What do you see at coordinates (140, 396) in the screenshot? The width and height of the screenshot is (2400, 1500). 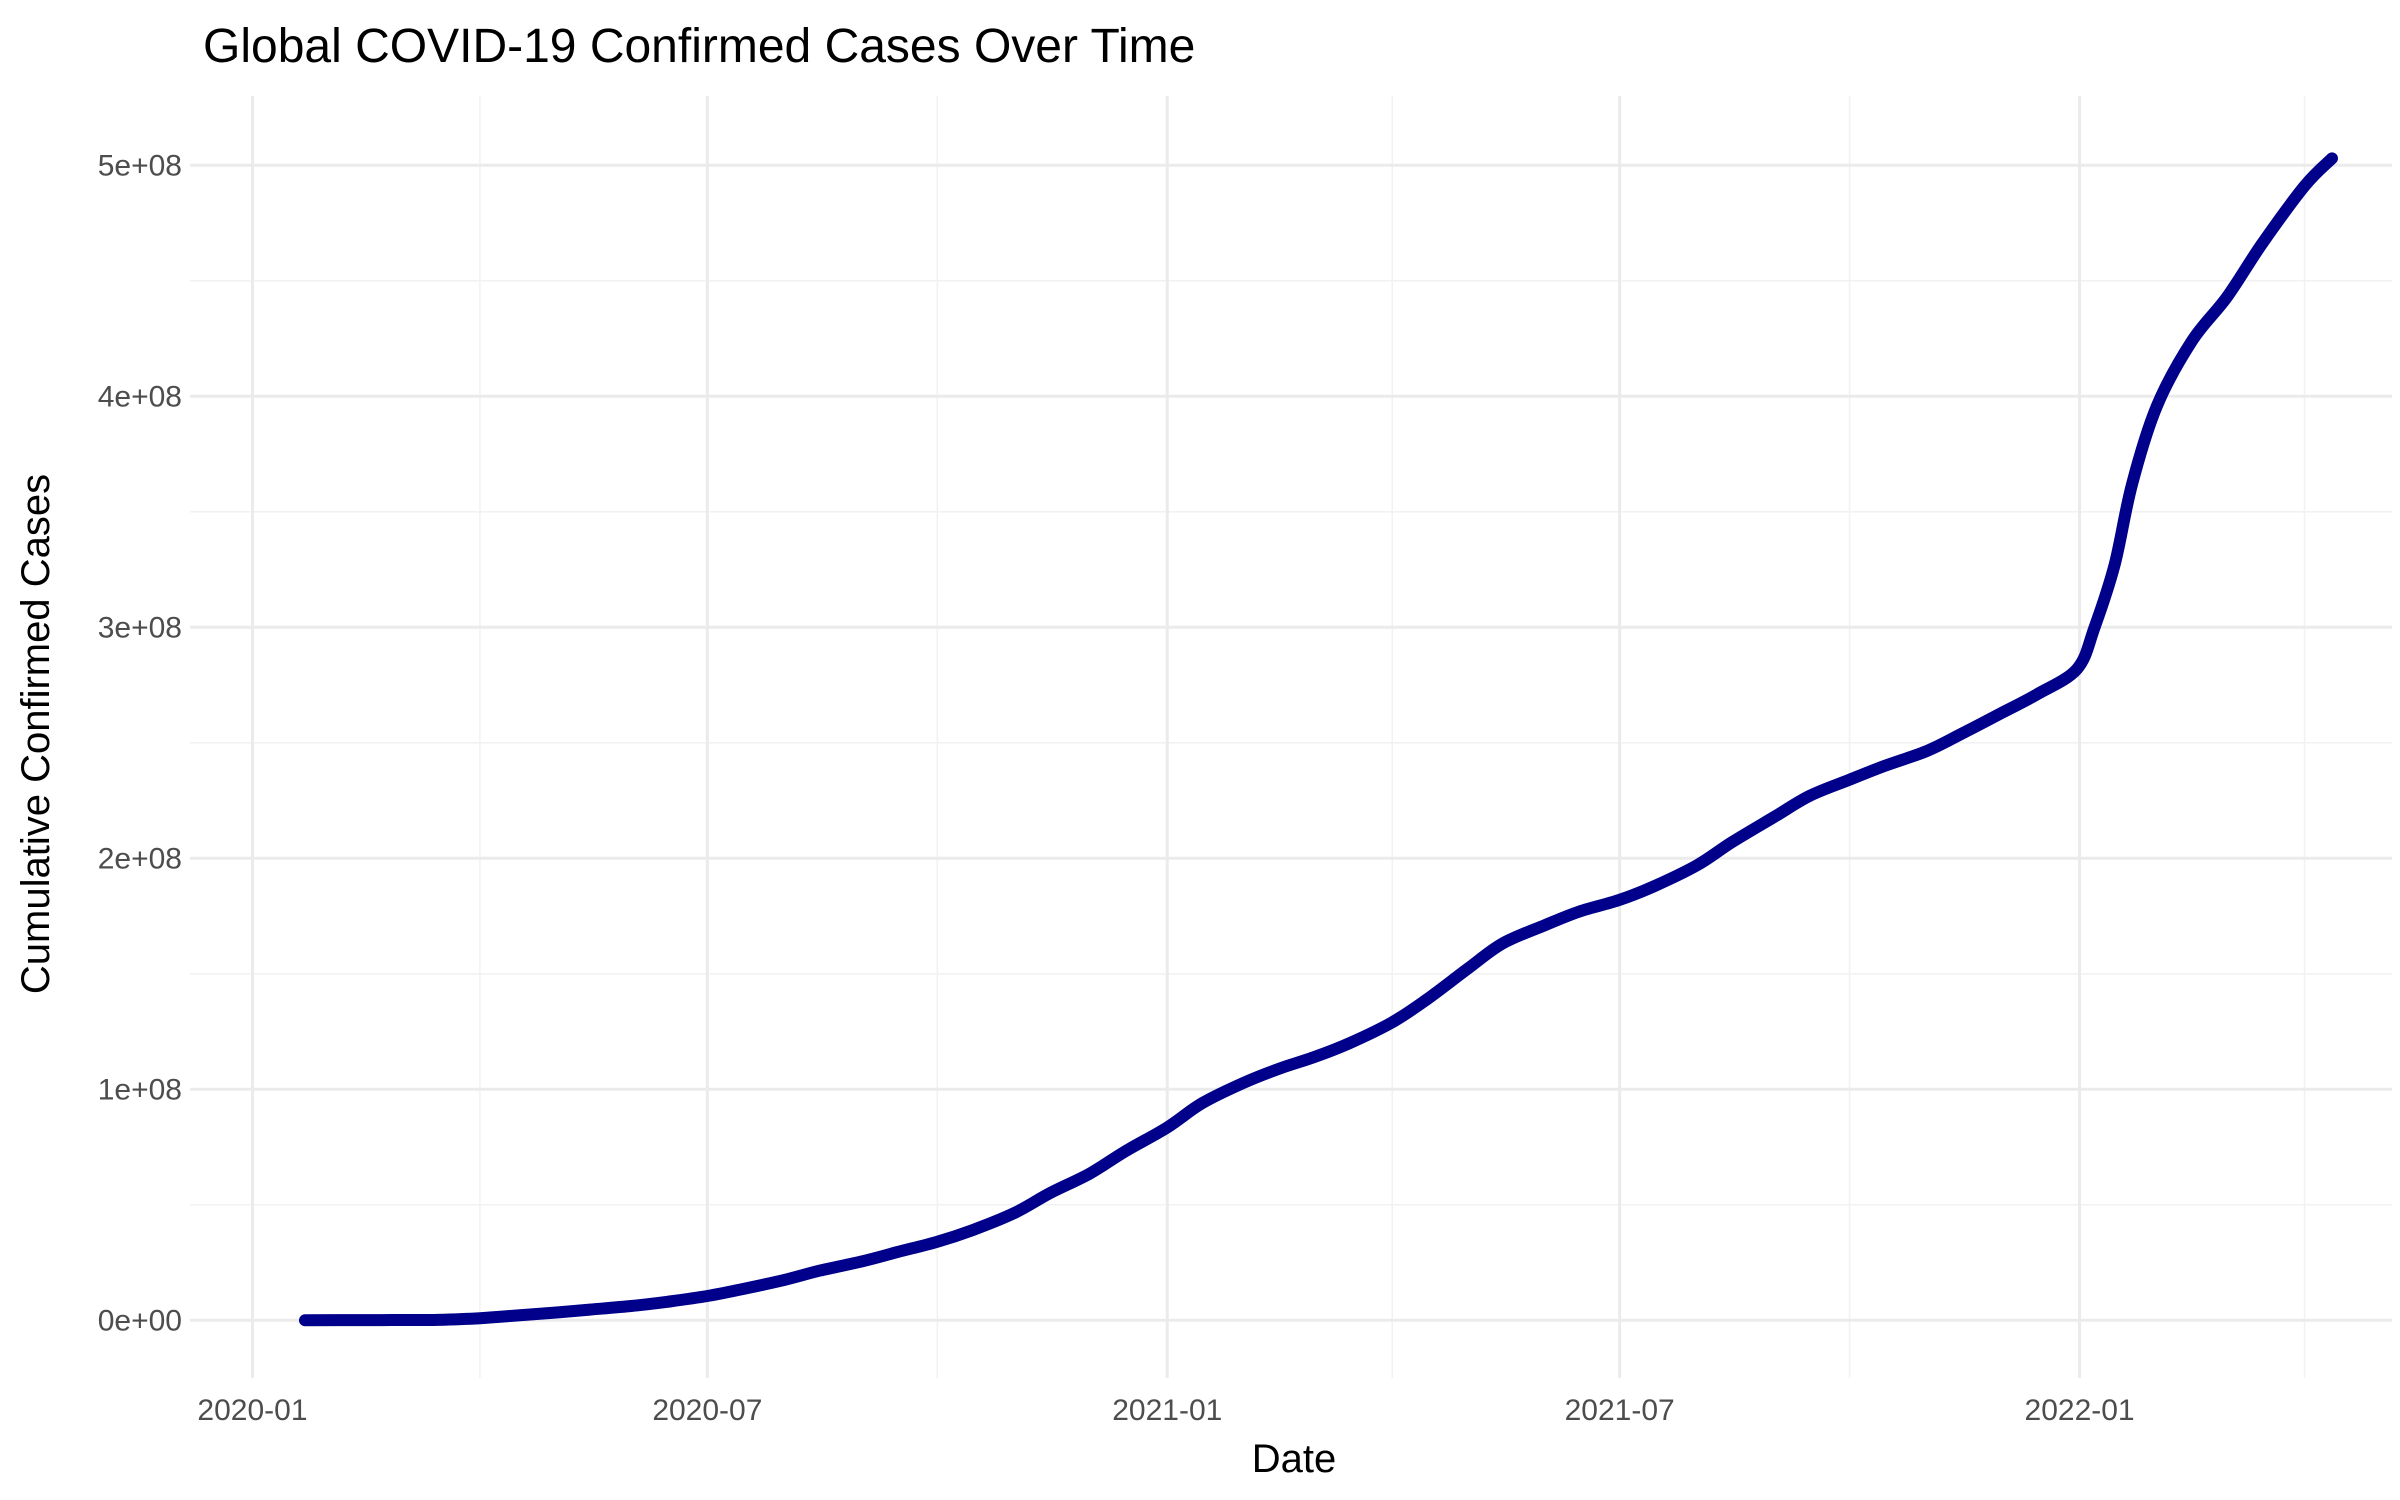 I see `y-tick-label: 4e+08` at bounding box center [140, 396].